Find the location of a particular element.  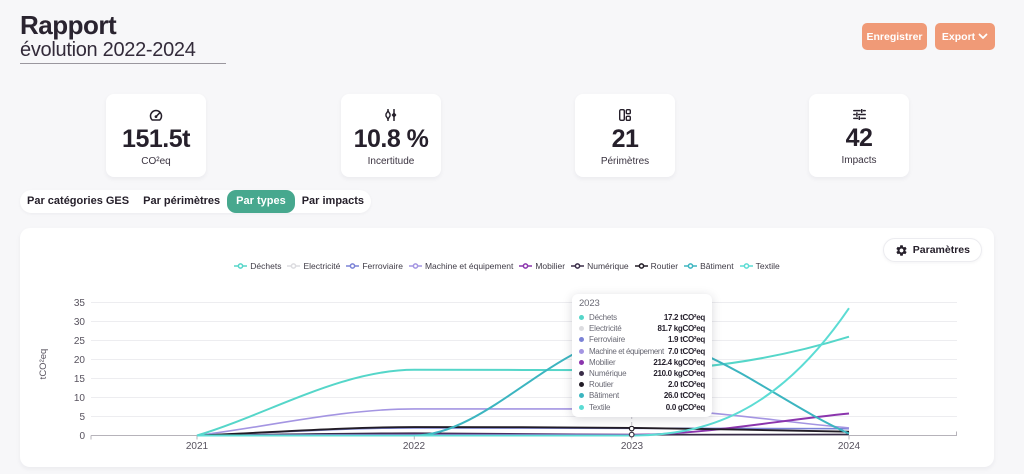

svg-text: tCO²eq is located at coordinates (43, 364).